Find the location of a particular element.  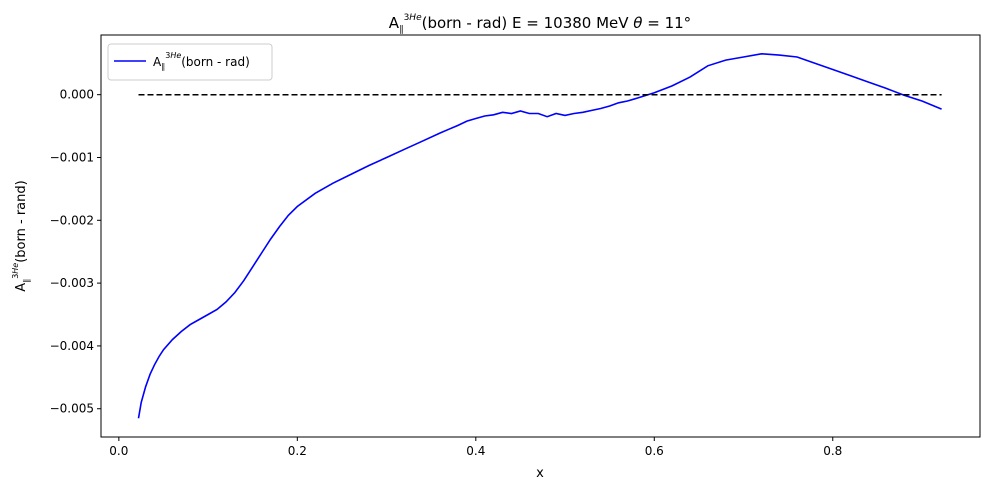

x-tick-label: 0.0 is located at coordinates (118, 451).